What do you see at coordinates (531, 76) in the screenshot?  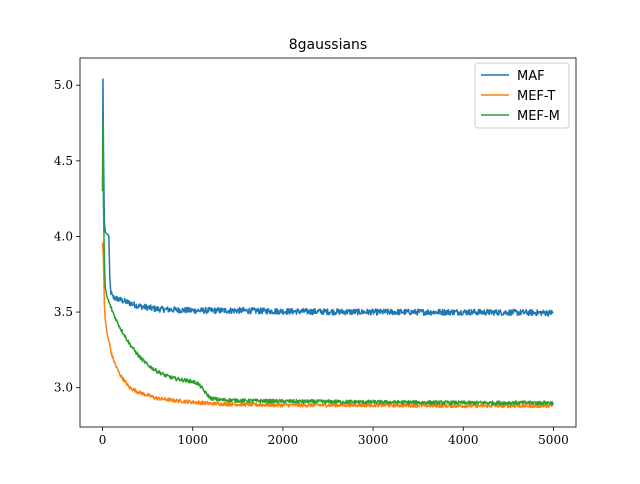 I see `legend-label: MAF` at bounding box center [531, 76].